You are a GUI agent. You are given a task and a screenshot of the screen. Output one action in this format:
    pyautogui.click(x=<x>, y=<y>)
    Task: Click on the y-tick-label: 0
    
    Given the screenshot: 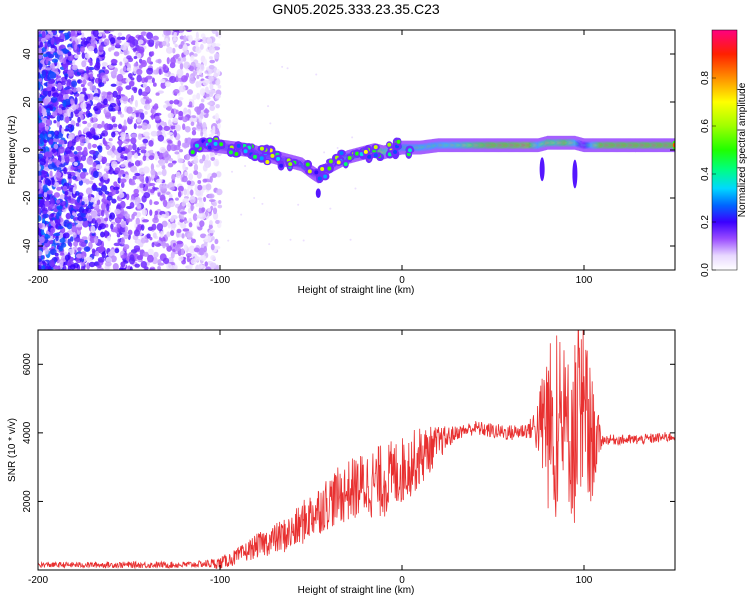 What is the action you would take?
    pyautogui.click(x=27, y=150)
    